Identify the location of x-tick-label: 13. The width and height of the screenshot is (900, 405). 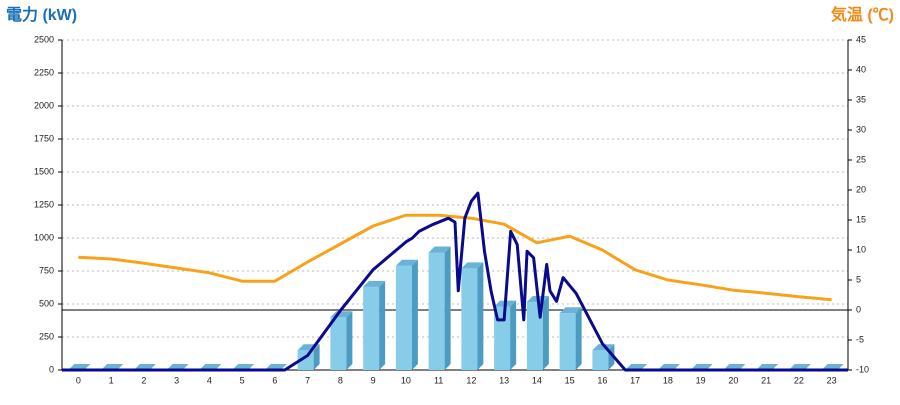
(504, 380).